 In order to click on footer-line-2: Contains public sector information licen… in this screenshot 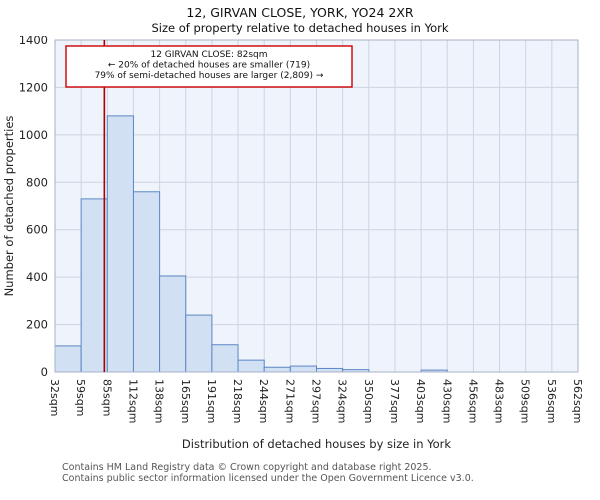, I will do `click(268, 478)`.